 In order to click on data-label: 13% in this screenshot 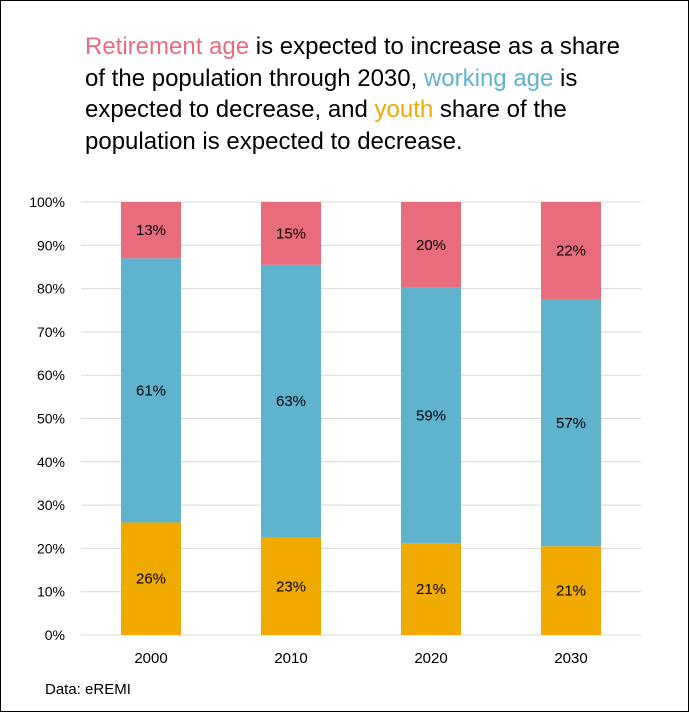, I will do `click(151, 230)`.